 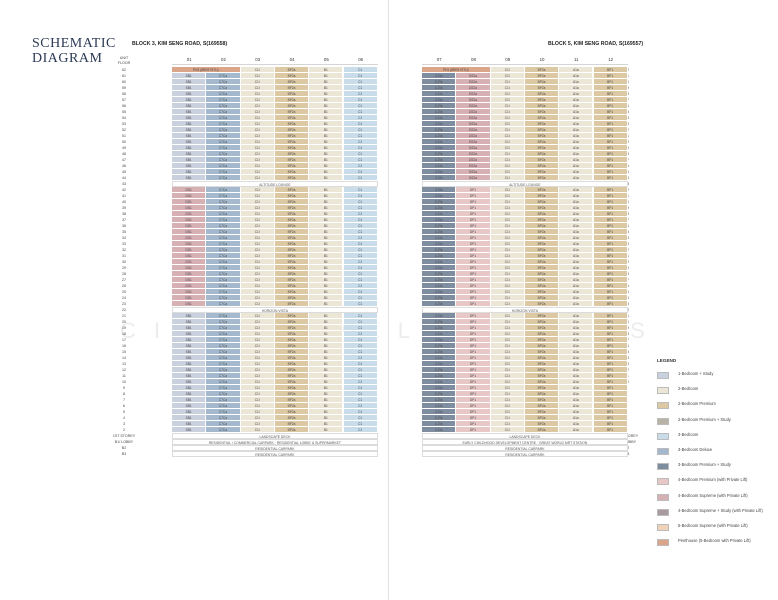 I want to click on floor-label-53: 53, so click(x=124, y=124).